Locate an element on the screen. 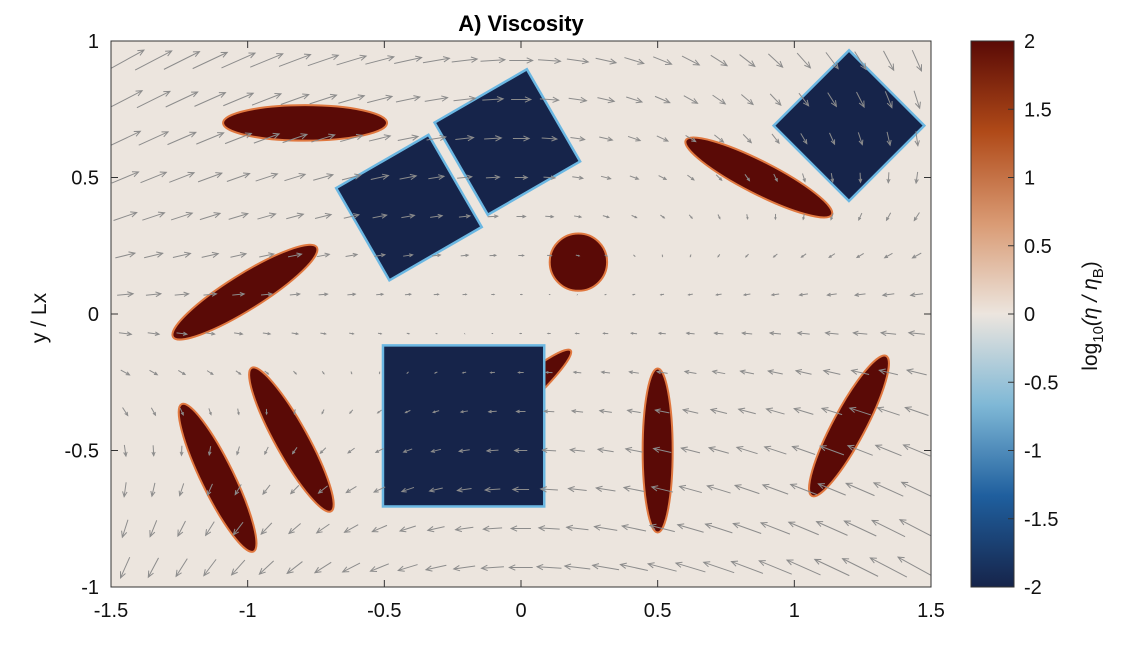 The image size is (1126, 652). colorbar-ticks: 2 1.5 1 0.5 0 -0.5 -1 -1.5 -2 is located at coordinates (1033, 315).